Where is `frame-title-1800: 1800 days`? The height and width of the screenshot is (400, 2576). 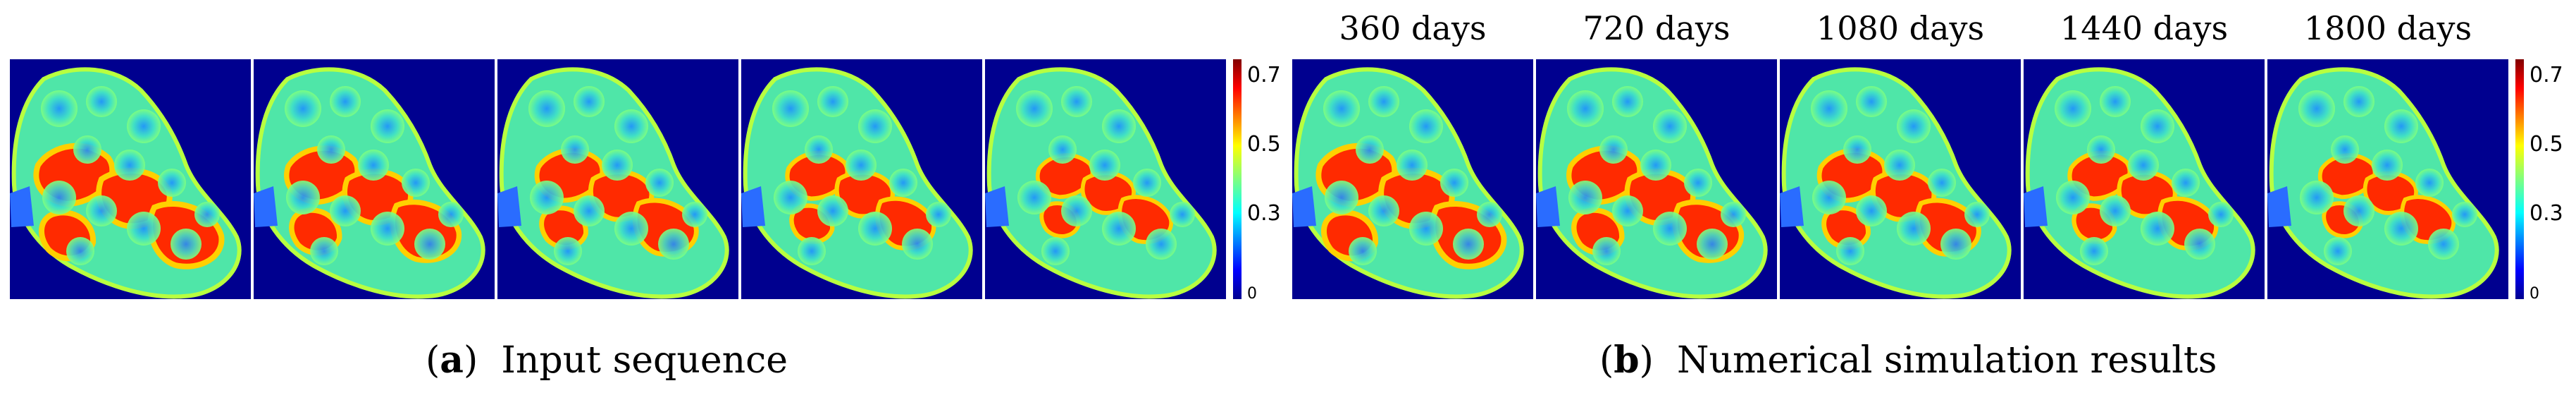 frame-title-1800: 1800 days is located at coordinates (2387, 28).